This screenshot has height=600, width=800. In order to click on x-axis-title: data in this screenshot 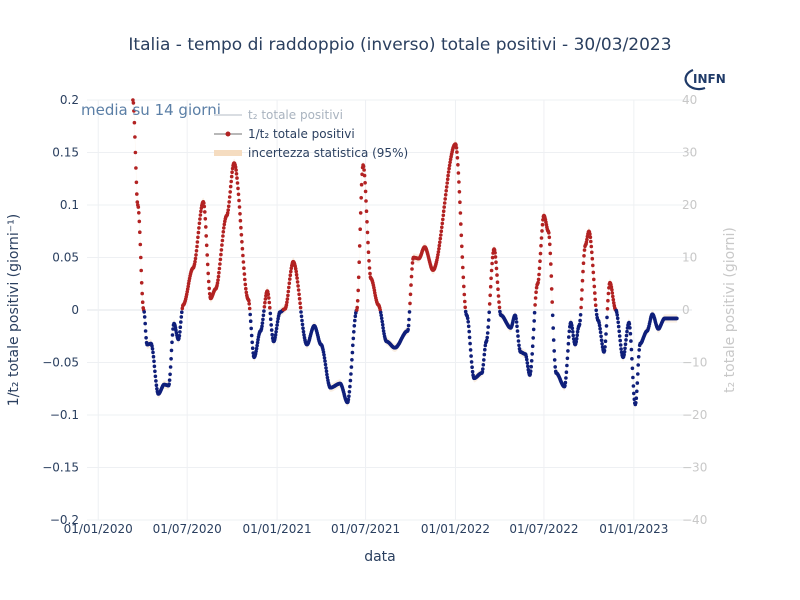, I will do `click(380, 557)`.